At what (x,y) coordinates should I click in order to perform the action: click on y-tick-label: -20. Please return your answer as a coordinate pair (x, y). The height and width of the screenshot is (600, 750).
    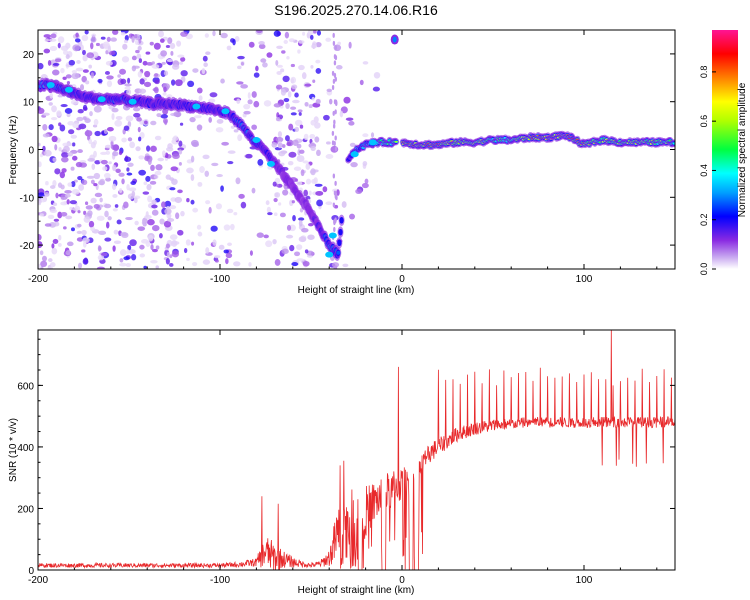
    Looking at the image, I should click on (27, 246).